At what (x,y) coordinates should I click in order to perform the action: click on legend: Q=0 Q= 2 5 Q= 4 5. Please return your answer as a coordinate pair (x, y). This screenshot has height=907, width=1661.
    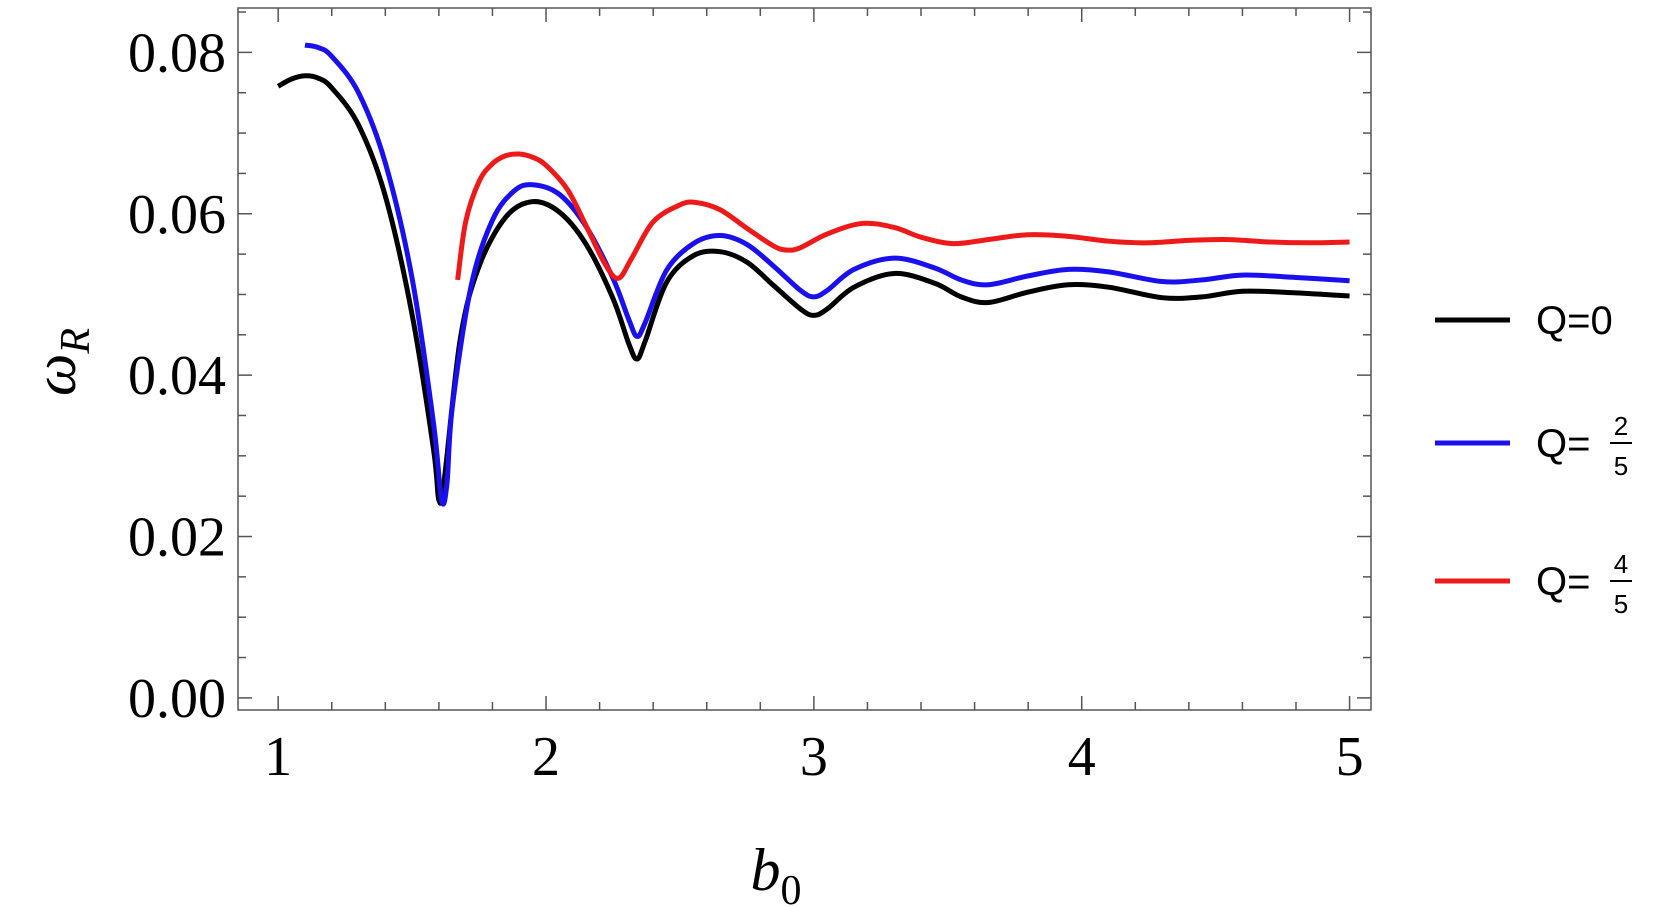
    Looking at the image, I should click on (1533, 459).